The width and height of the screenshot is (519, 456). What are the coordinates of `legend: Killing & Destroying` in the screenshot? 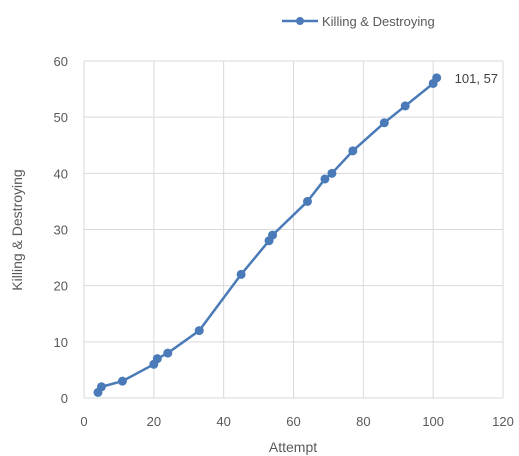 It's located at (358, 21).